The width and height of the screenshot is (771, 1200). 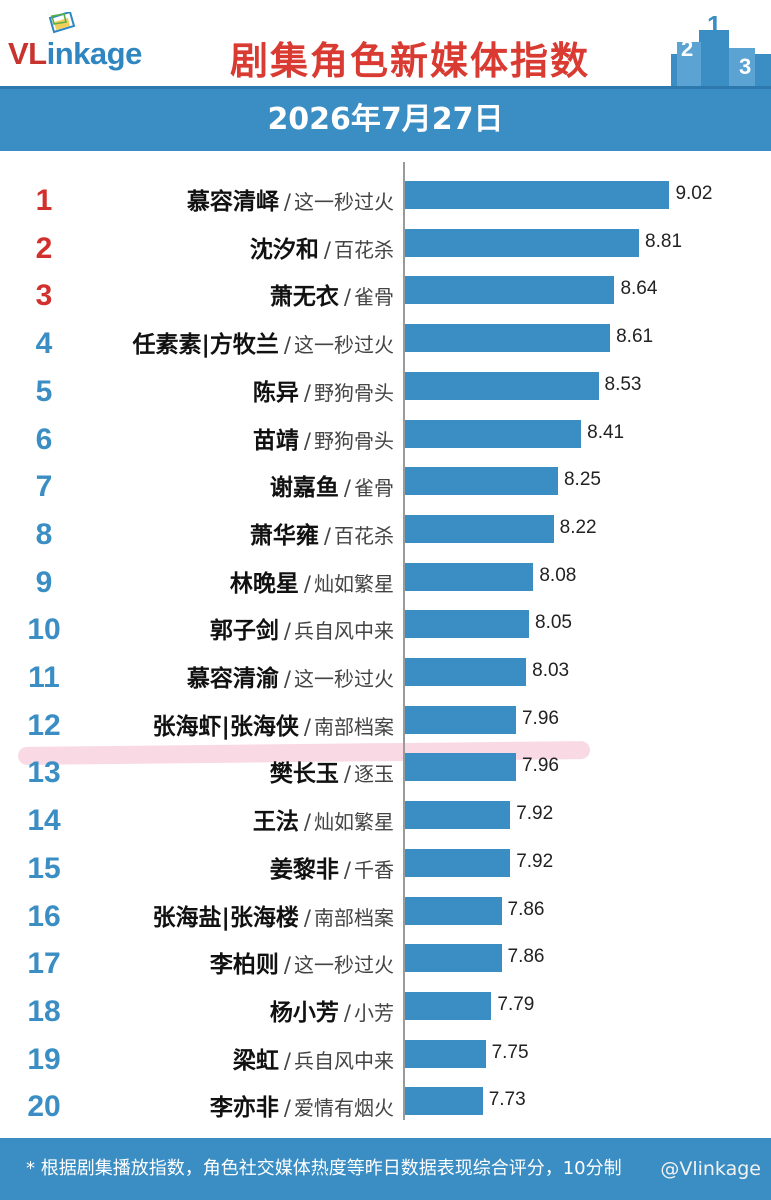 What do you see at coordinates (44, 1107) in the screenshot?
I see `rank-label: 20` at bounding box center [44, 1107].